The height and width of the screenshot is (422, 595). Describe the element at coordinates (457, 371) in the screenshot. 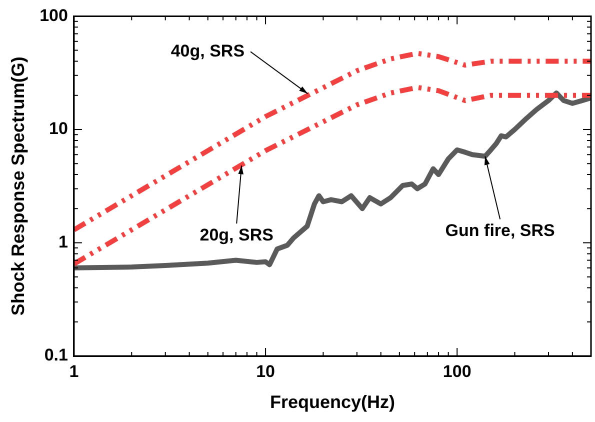

I see `x-tick-label: 100` at that location.